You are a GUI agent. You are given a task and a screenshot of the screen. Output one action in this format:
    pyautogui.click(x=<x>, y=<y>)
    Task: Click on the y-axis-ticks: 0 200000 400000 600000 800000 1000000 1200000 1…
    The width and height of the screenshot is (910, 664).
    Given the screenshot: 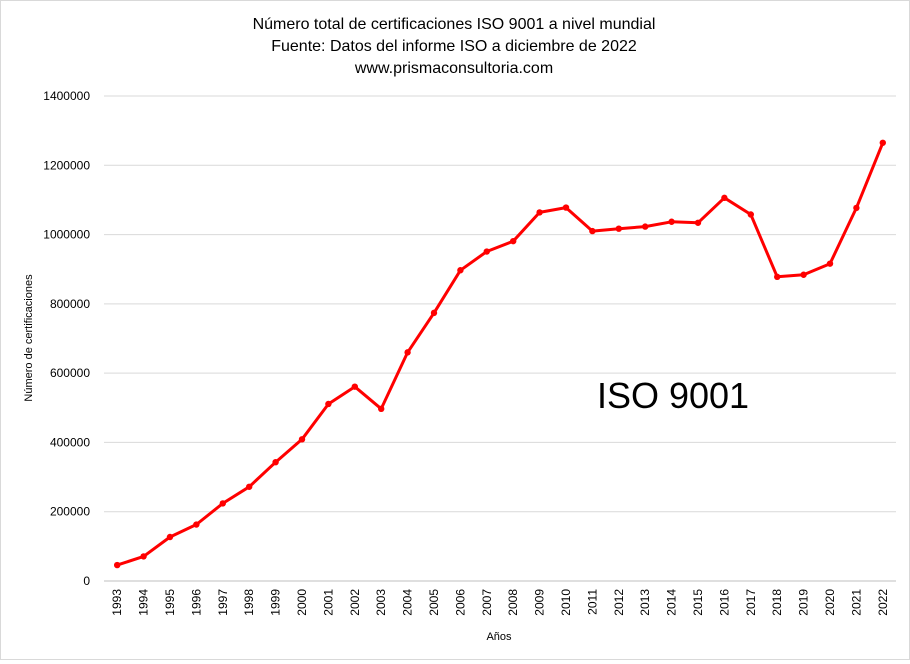 What is the action you would take?
    pyautogui.click(x=66, y=338)
    